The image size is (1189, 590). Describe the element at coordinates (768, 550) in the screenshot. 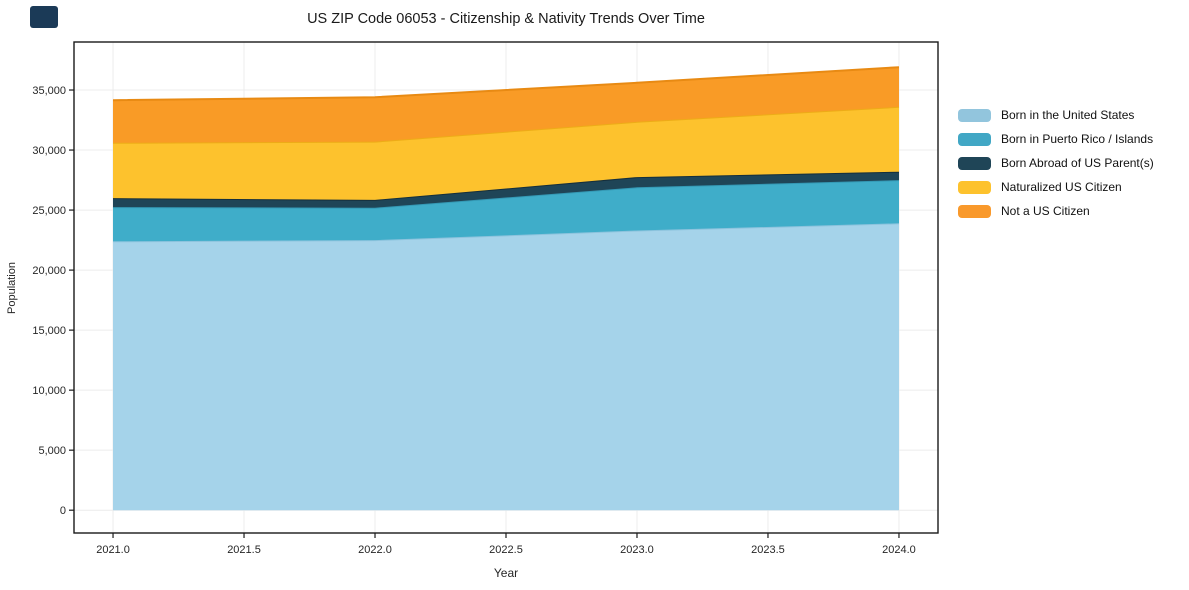

I see `x-tick-label: 2023.5` at that location.